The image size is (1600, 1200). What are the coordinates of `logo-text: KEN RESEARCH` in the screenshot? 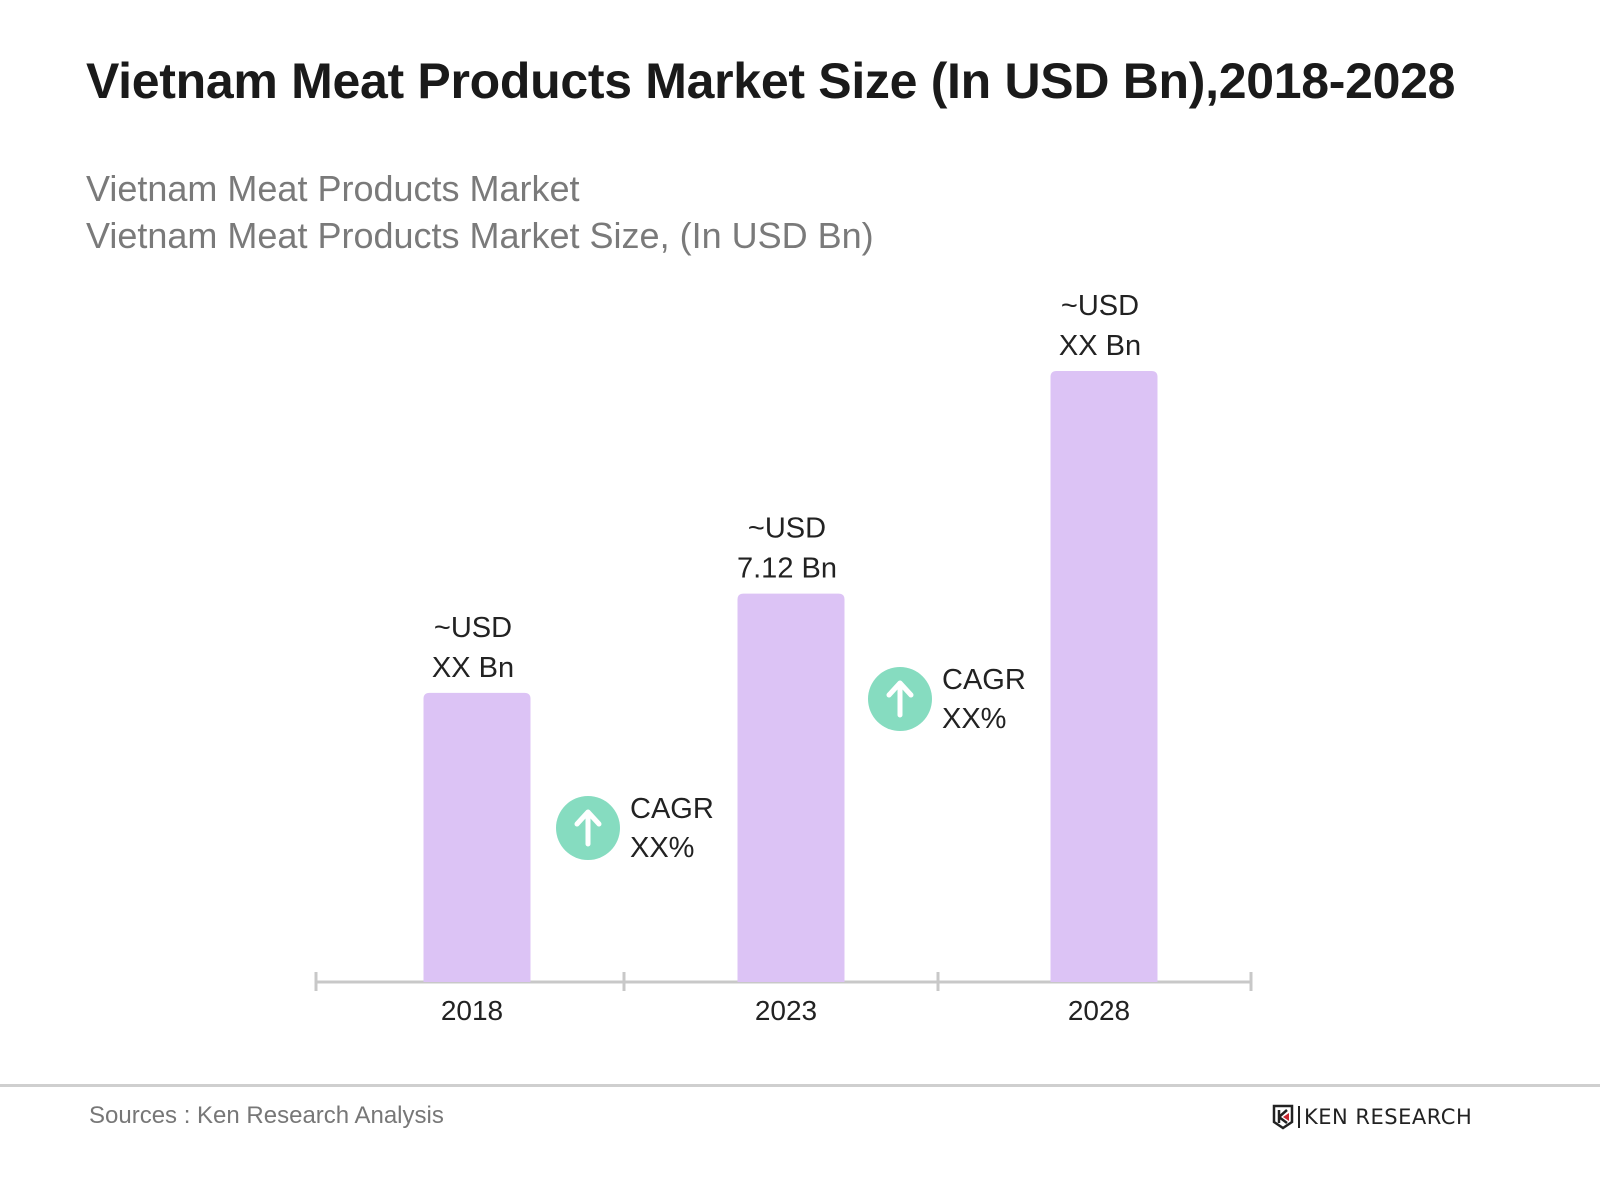 It's located at (1388, 1117).